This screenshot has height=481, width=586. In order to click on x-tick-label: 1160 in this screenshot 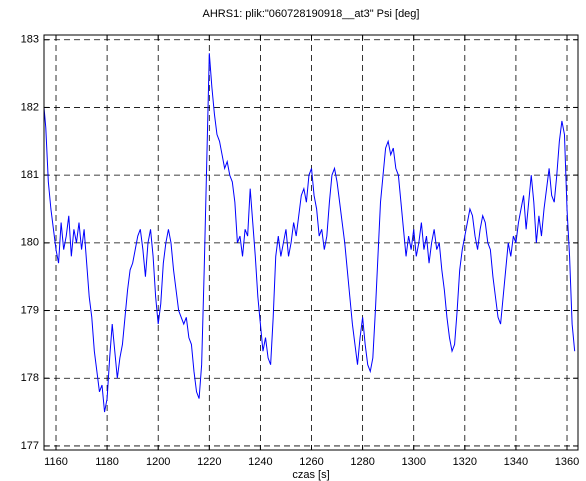, I will do `click(56, 462)`.